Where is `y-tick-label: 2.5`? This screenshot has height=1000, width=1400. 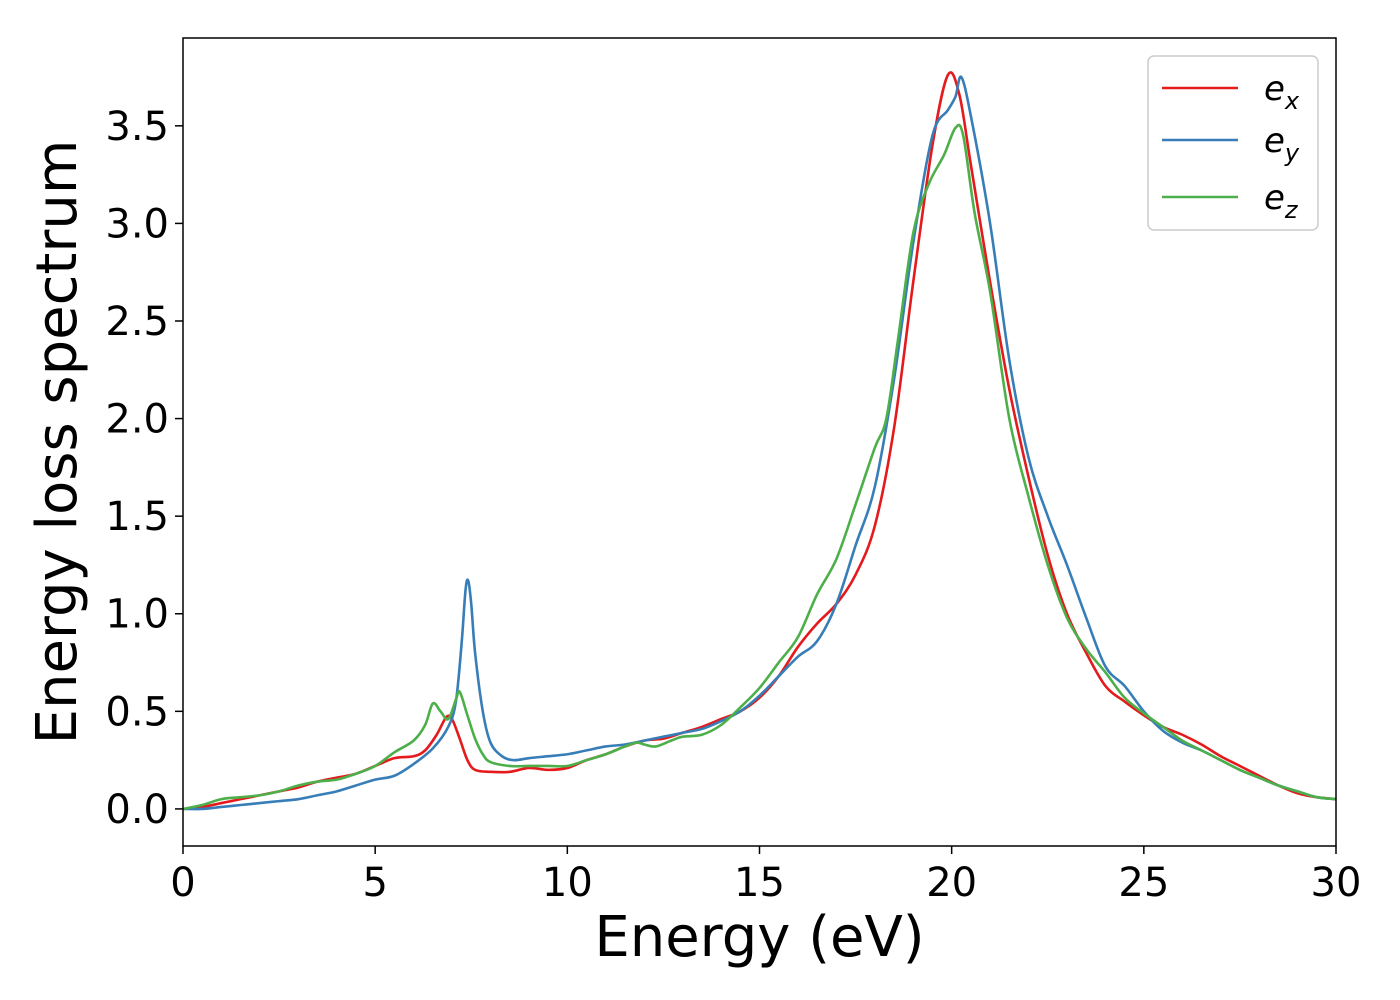
y-tick-label: 2.5 is located at coordinates (137, 322).